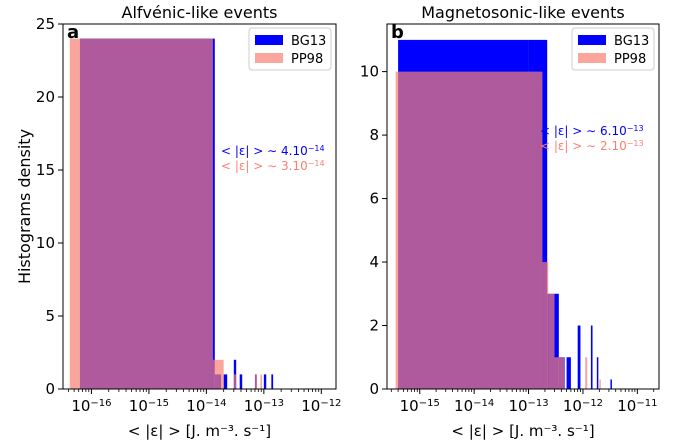 The width and height of the screenshot is (676, 444). I want to click on x-axis-label-a: < |ε| > [J. m⁻³. s⁻¹], so click(199, 431).